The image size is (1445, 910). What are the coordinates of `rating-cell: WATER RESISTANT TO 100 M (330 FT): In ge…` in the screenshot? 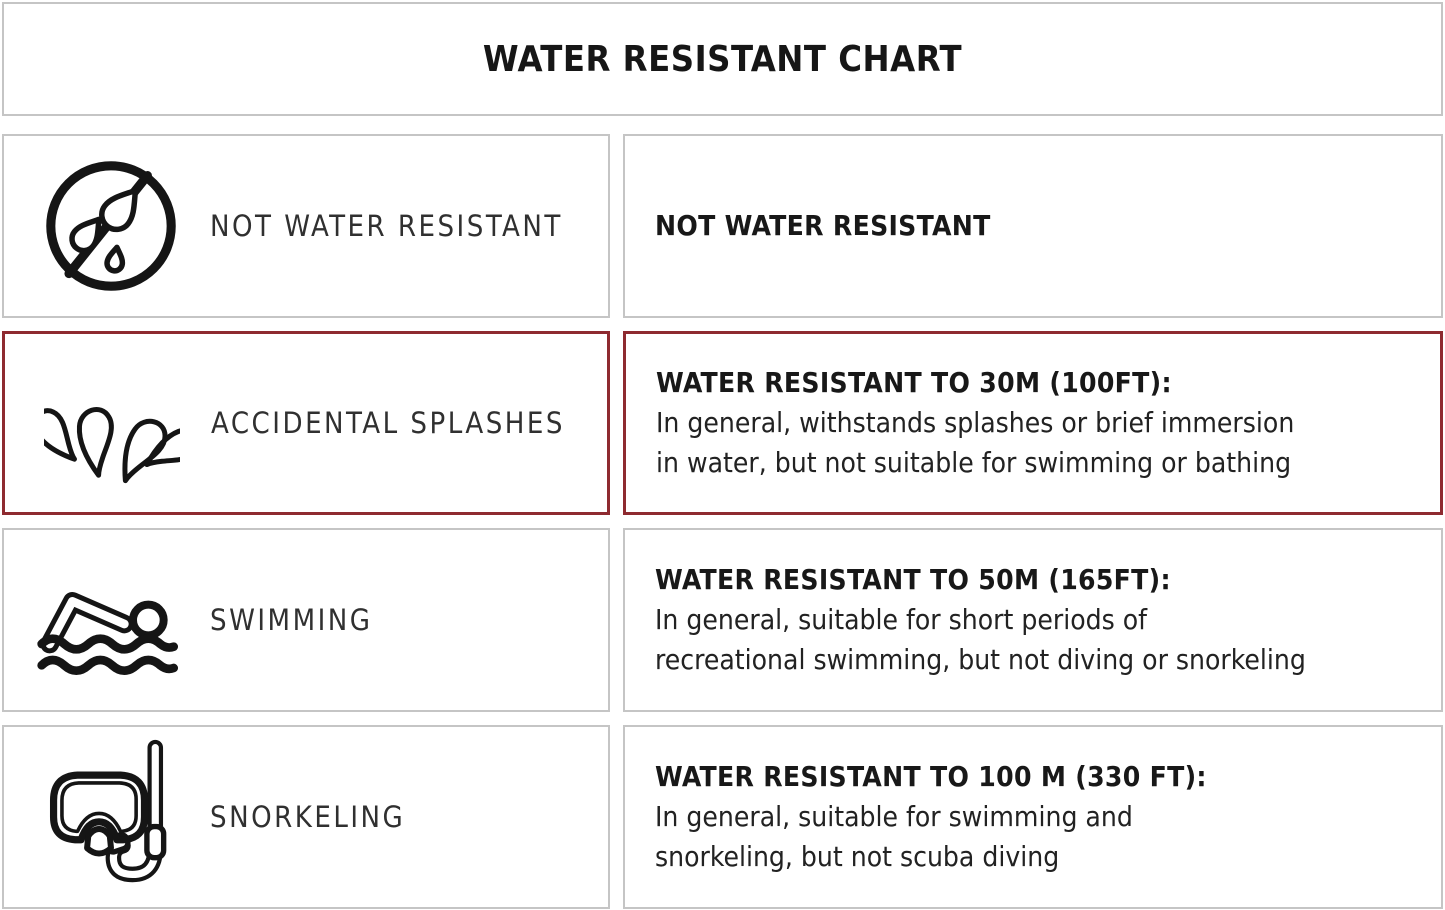 It's located at (1033, 817).